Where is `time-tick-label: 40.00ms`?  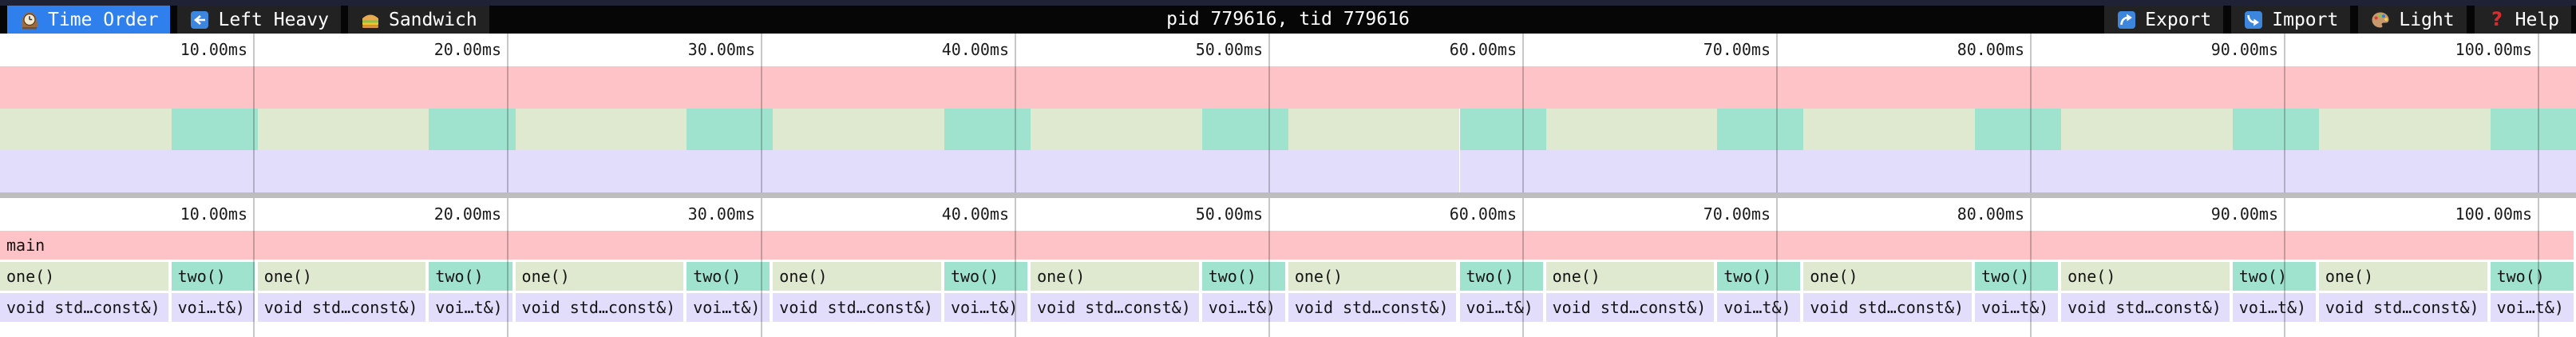 time-tick-label: 40.00ms is located at coordinates (975, 214).